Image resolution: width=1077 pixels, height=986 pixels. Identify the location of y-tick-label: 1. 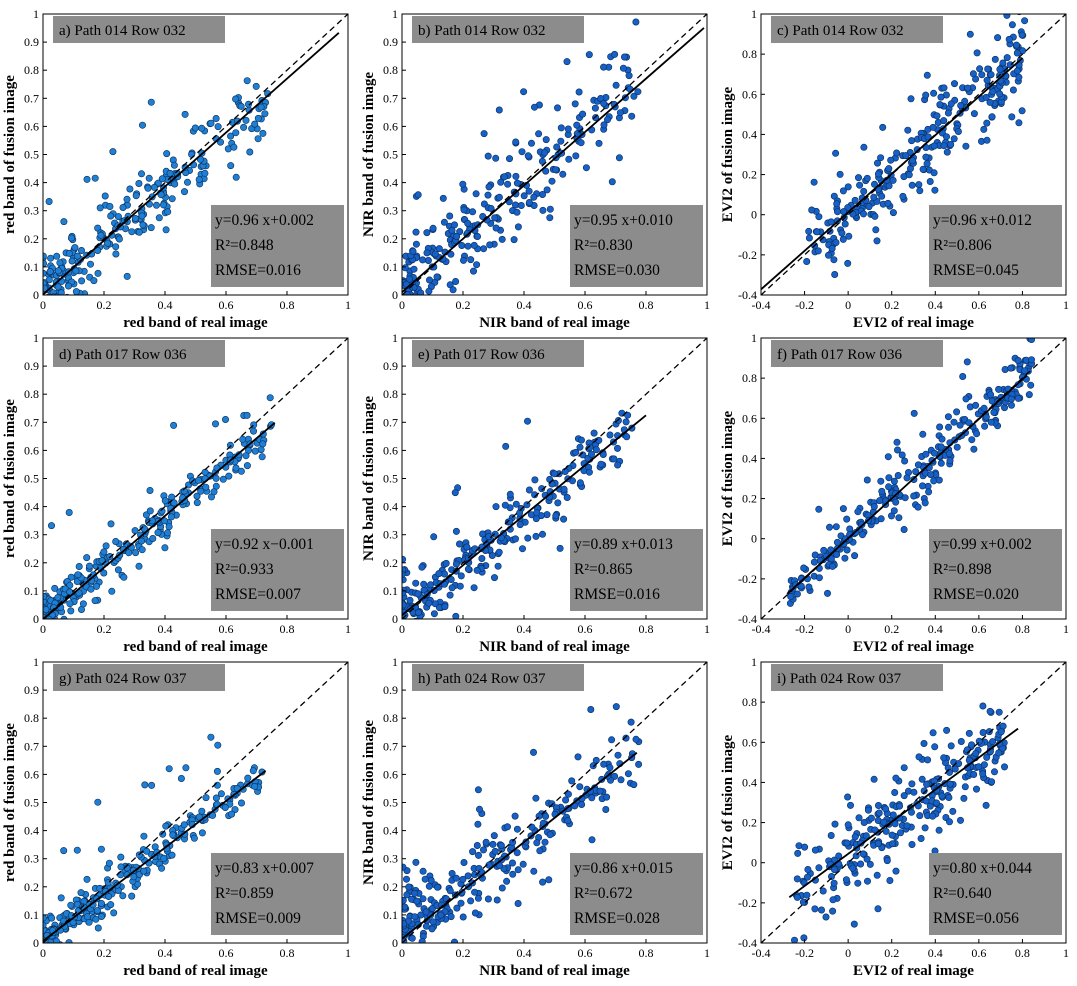
(395, 14).